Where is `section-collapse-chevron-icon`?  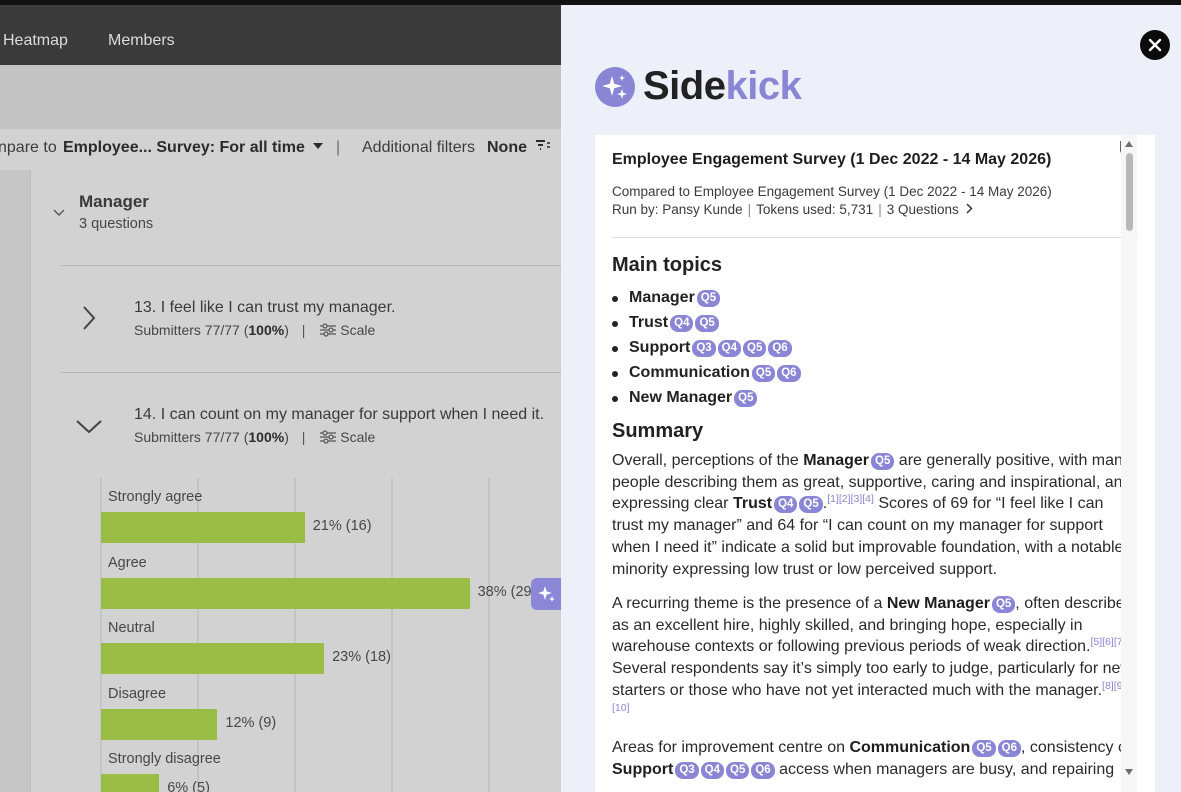
section-collapse-chevron-icon is located at coordinates (59, 213).